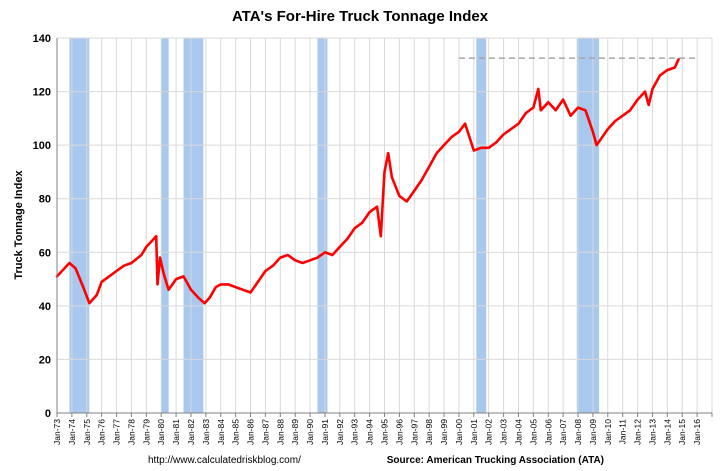 This screenshot has width=720, height=471. What do you see at coordinates (42, 226) in the screenshot?
I see `y-tick-labels: 0 20 40 60 80 100 120 140` at bounding box center [42, 226].